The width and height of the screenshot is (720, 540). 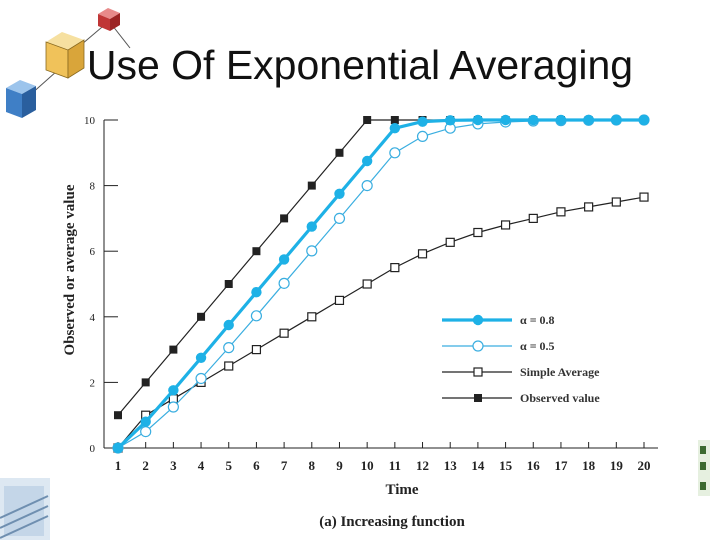 What do you see at coordinates (589, 465) in the screenshot?
I see `x-tick-label: 18` at bounding box center [589, 465].